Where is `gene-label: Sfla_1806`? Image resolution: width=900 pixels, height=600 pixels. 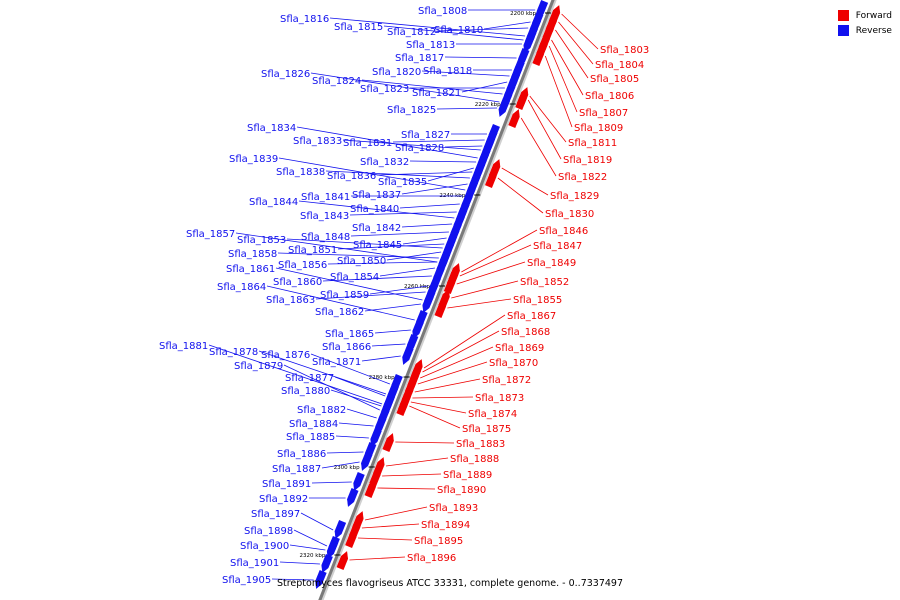
gene-label: Sfla_1806 is located at coordinates (609, 96).